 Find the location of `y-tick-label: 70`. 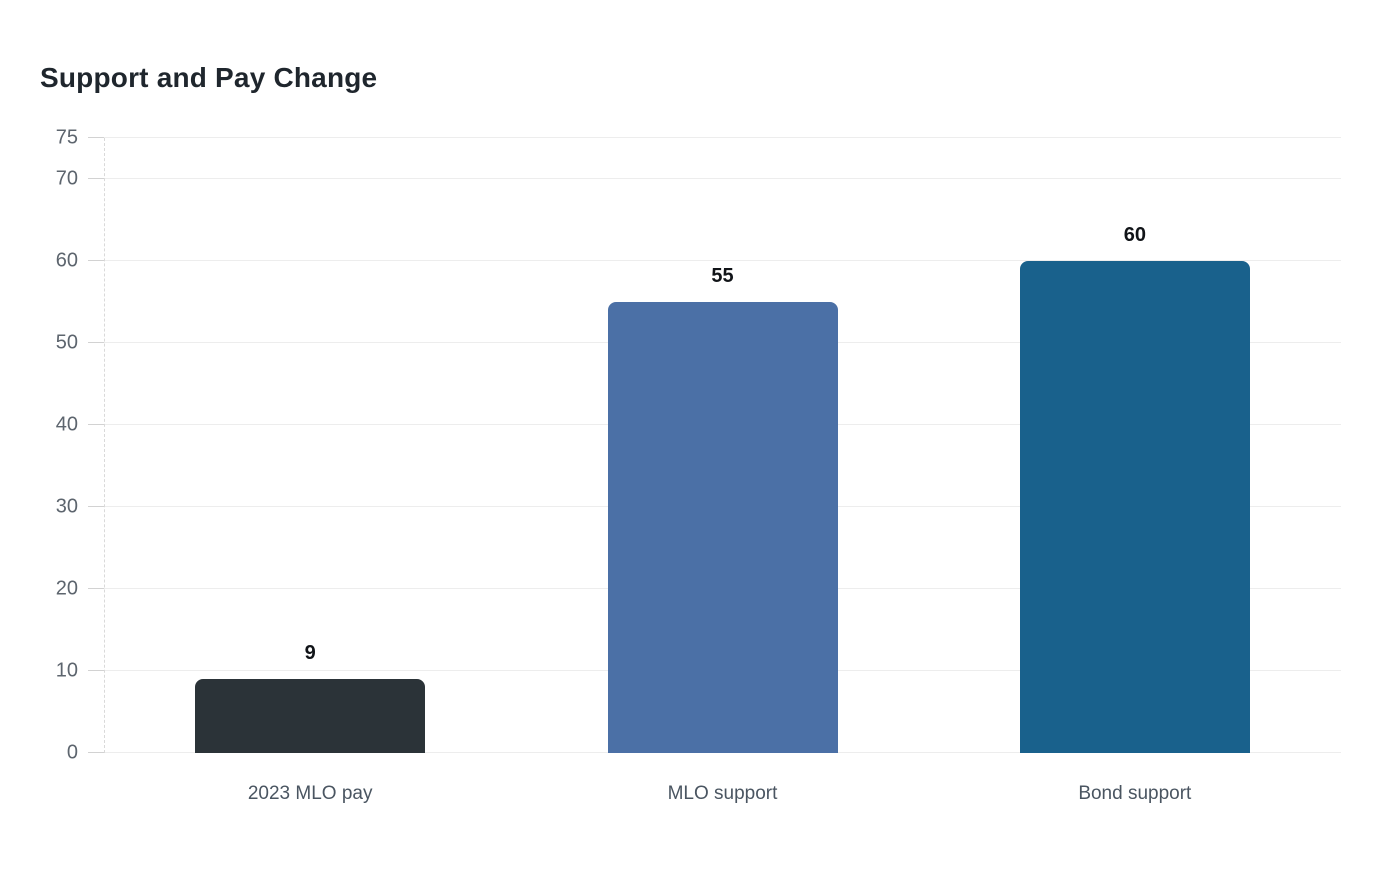

y-tick-label: 70 is located at coordinates (66, 178).